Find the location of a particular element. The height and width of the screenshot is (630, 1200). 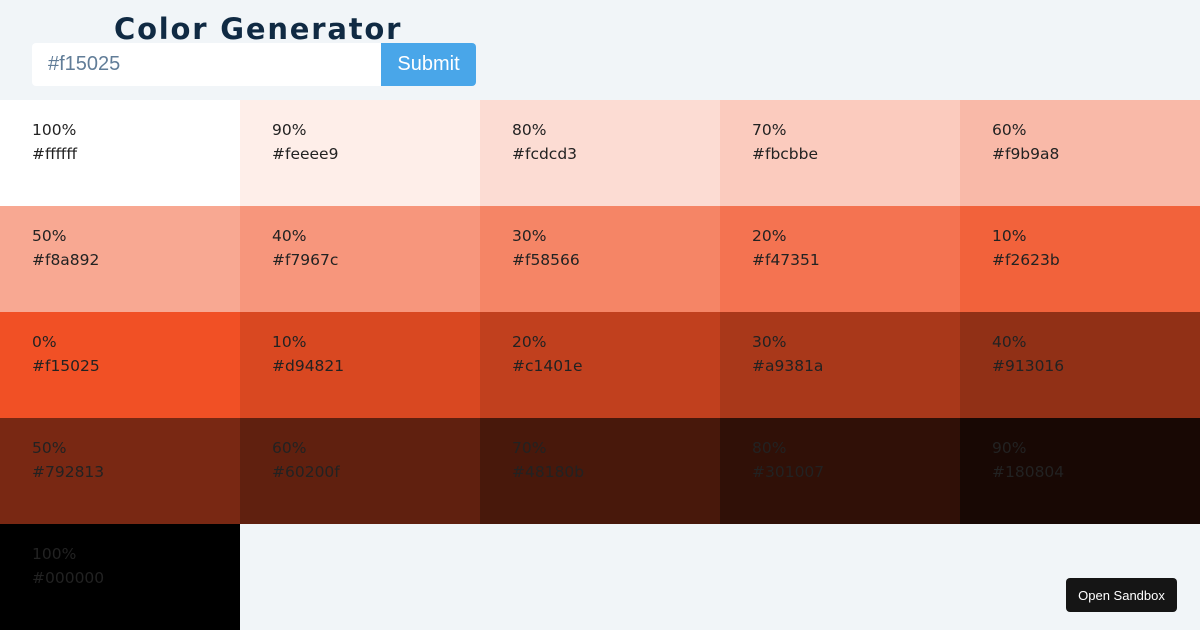

color-swatch: 0% #f15025 is located at coordinates (120, 365).